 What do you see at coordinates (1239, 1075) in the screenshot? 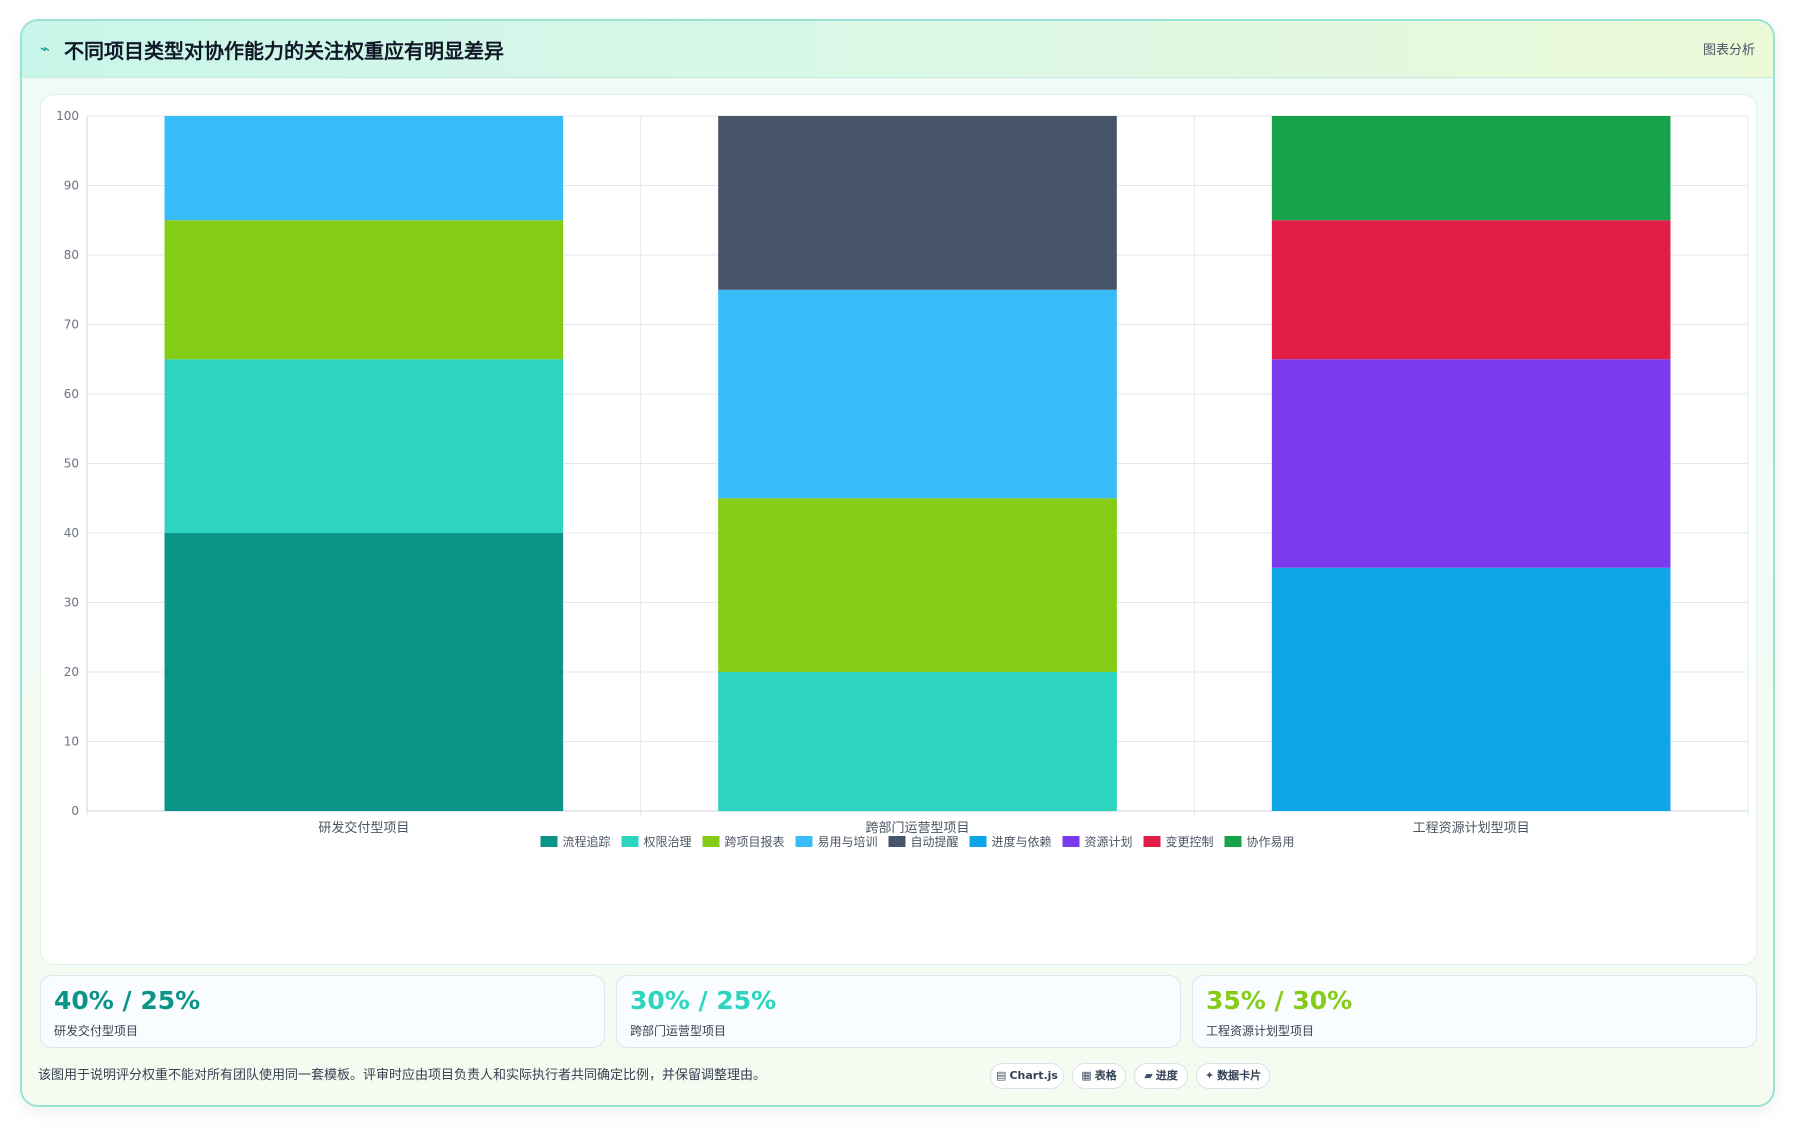
I see `chip-label: 数据卡片` at bounding box center [1239, 1075].